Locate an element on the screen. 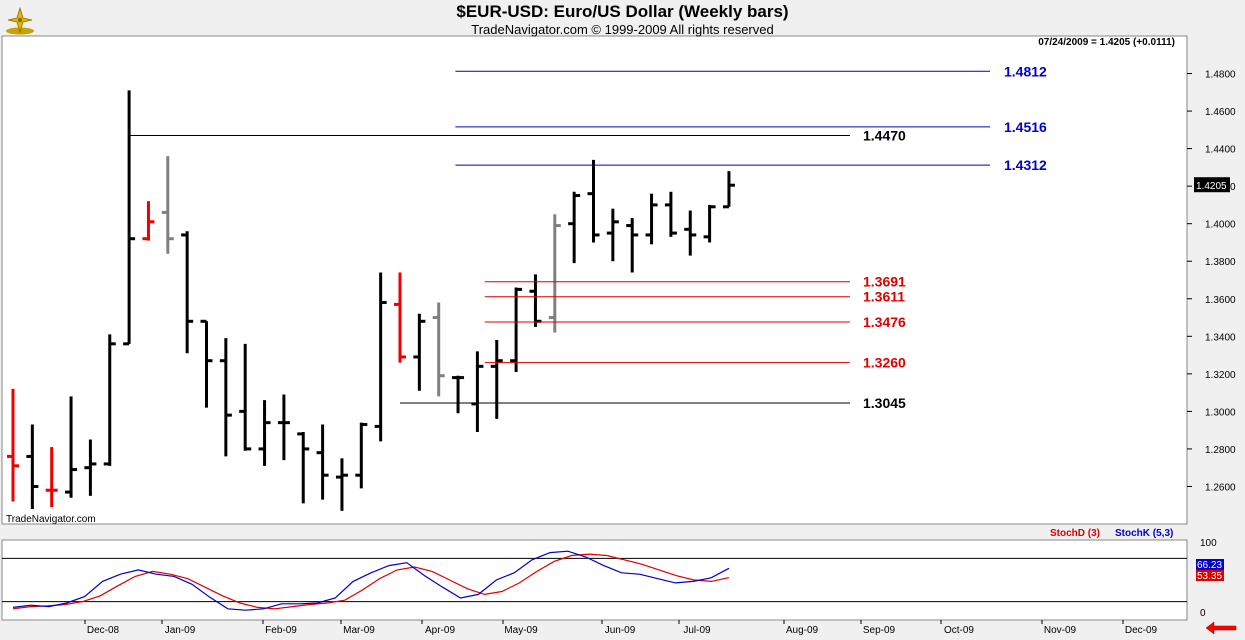  x-tick-label: Oct-09 is located at coordinates (959, 630).